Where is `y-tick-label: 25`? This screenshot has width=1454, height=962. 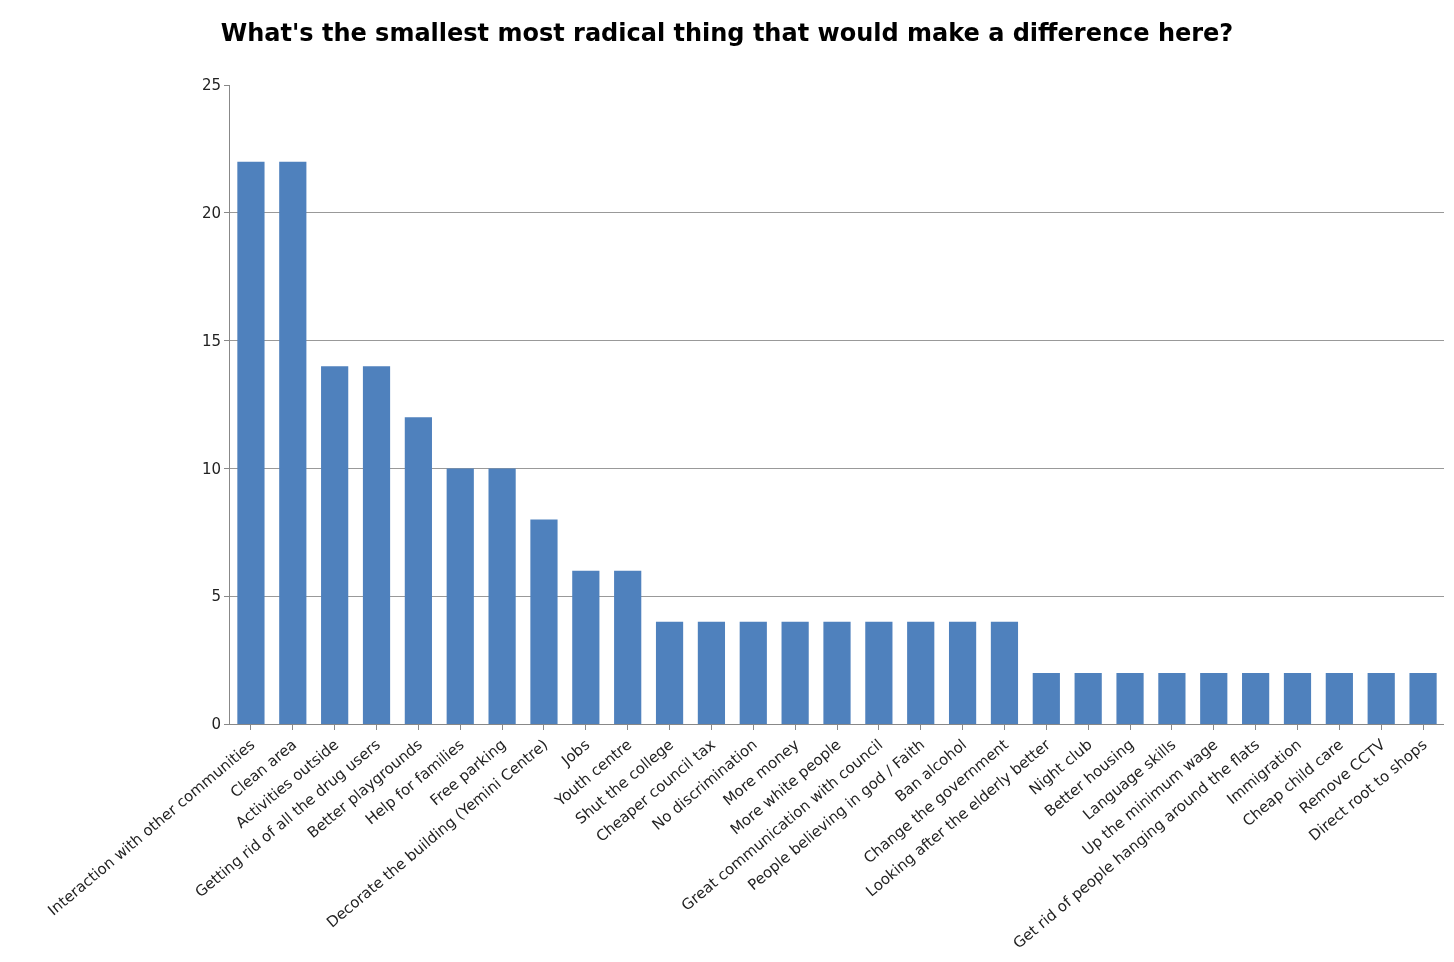
y-tick-label: 25 is located at coordinates (211, 85).